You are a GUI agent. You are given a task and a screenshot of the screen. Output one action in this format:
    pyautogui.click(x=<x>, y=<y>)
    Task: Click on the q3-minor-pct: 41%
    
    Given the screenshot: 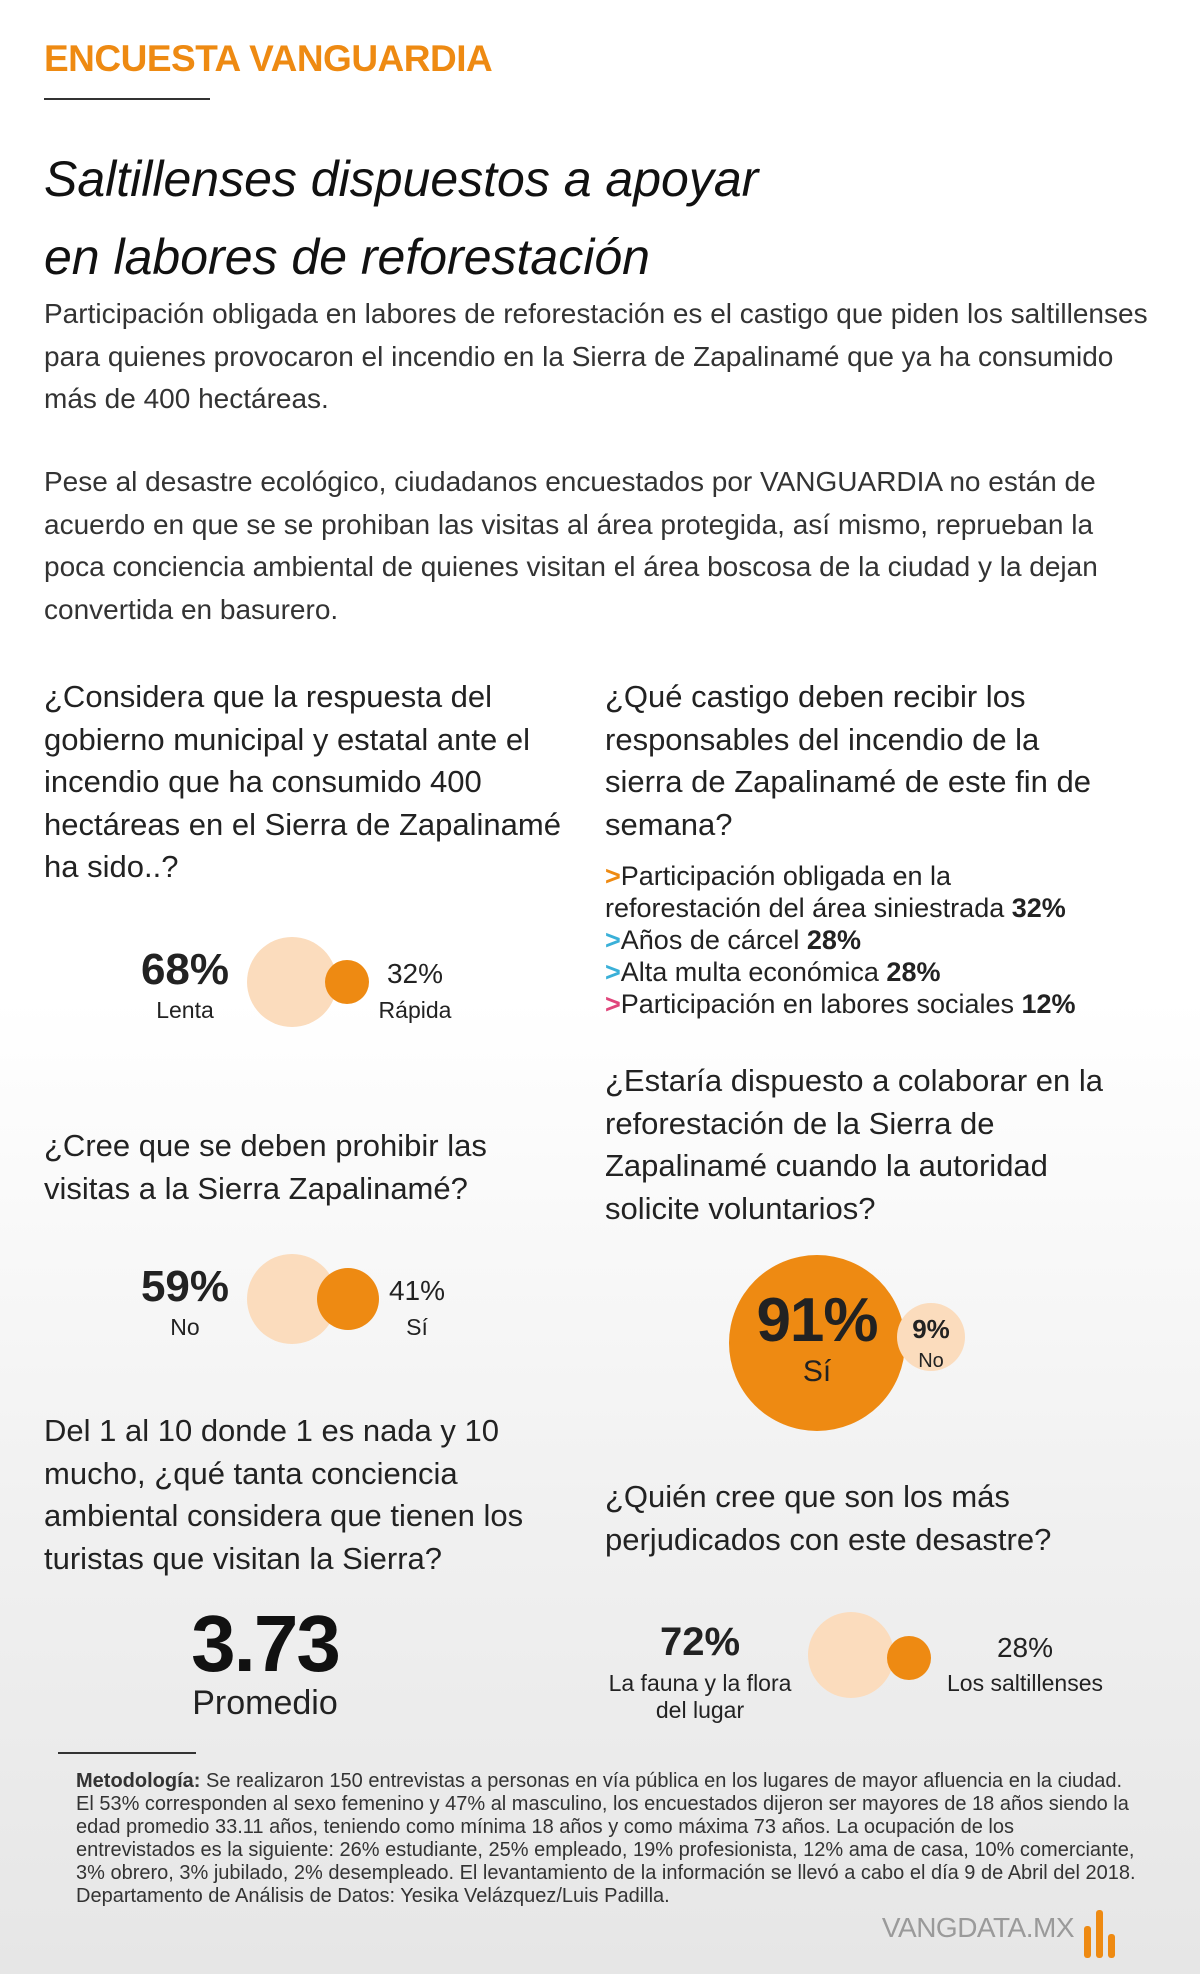 What is the action you would take?
    pyautogui.click(x=417, y=1290)
    